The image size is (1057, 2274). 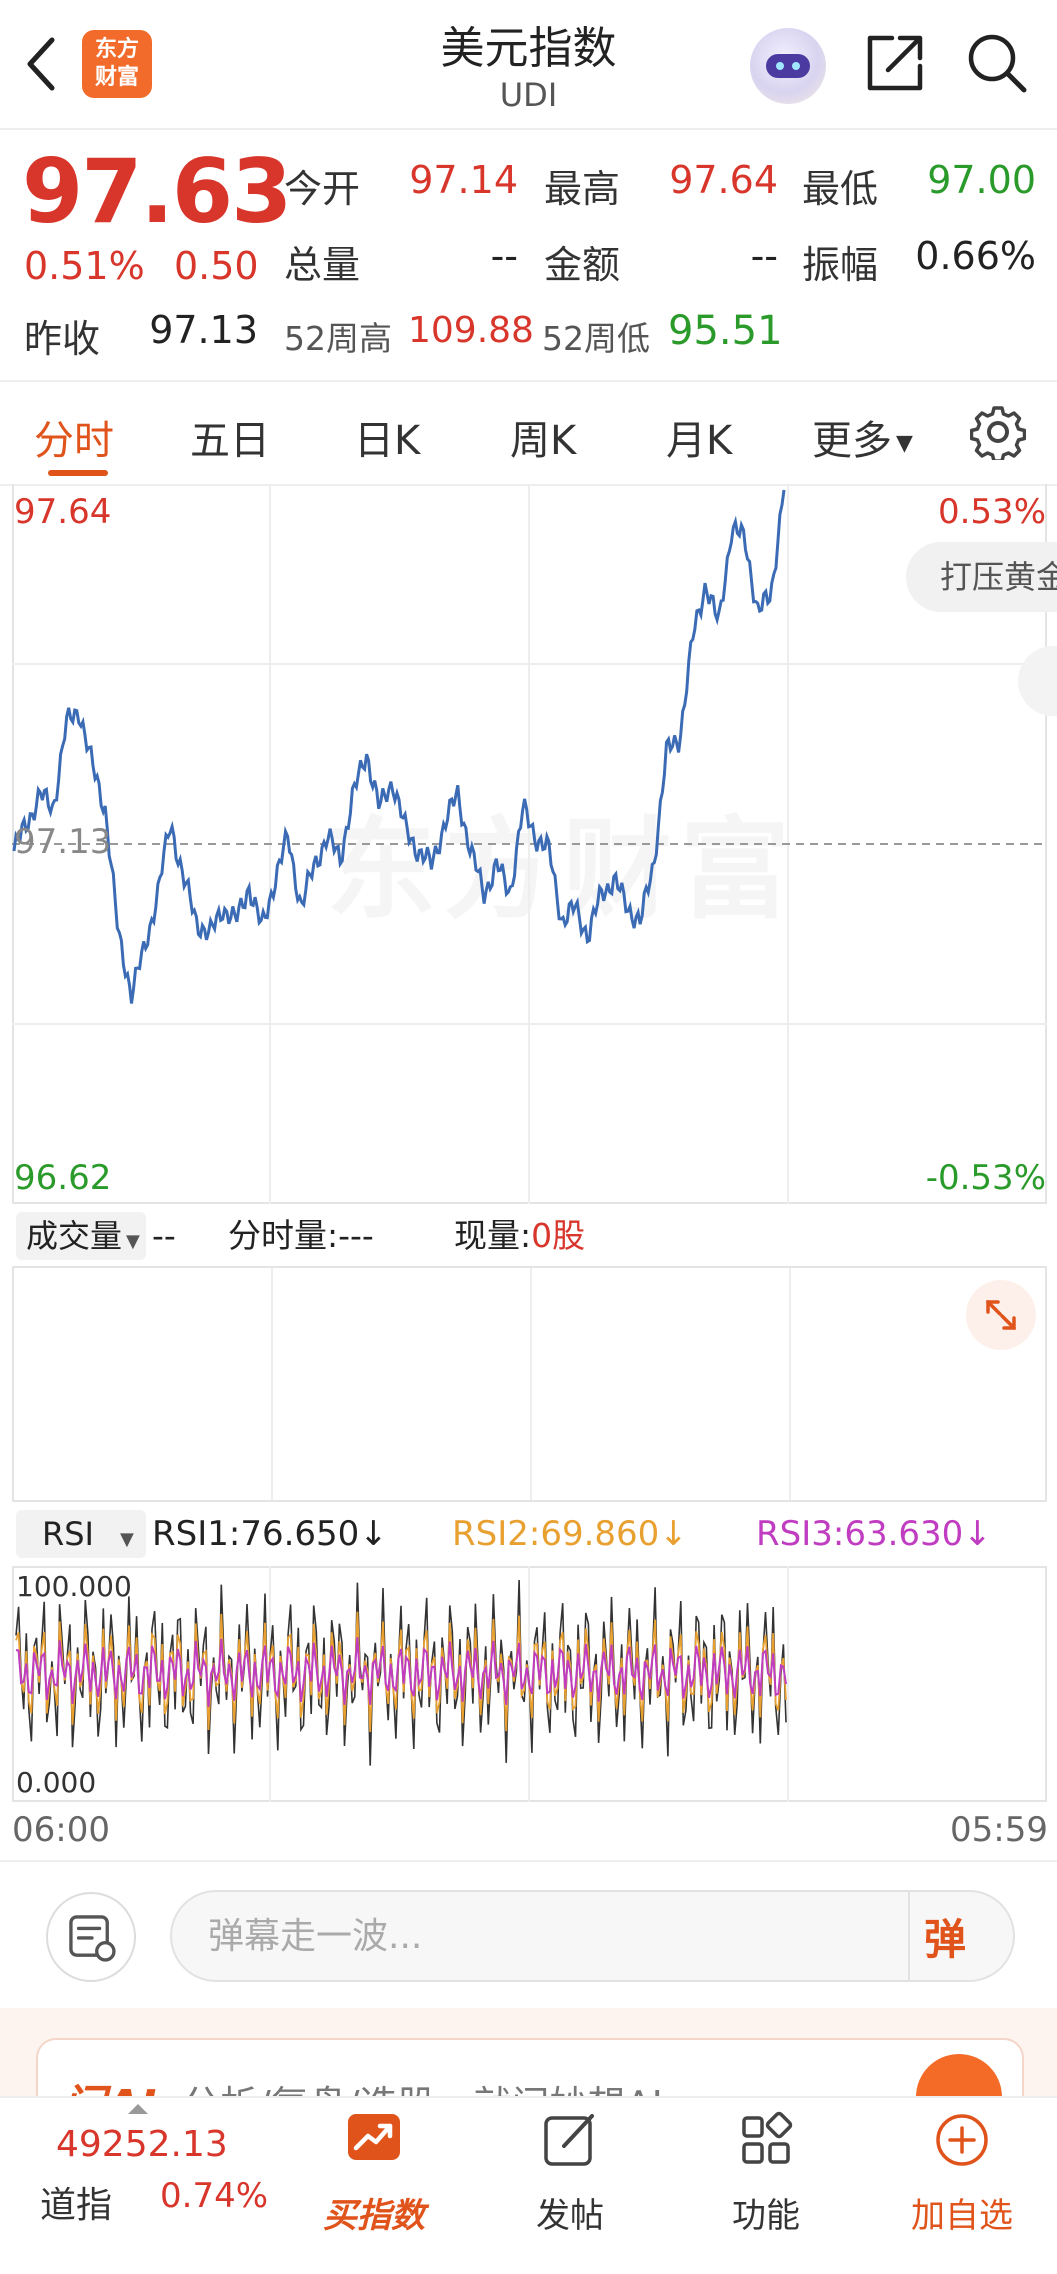 I want to click on change-value: 0.50, so click(x=216, y=266).